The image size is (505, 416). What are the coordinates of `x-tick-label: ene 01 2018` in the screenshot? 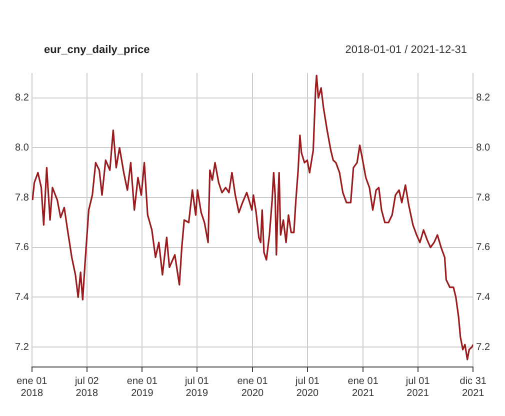 It's located at (32, 387).